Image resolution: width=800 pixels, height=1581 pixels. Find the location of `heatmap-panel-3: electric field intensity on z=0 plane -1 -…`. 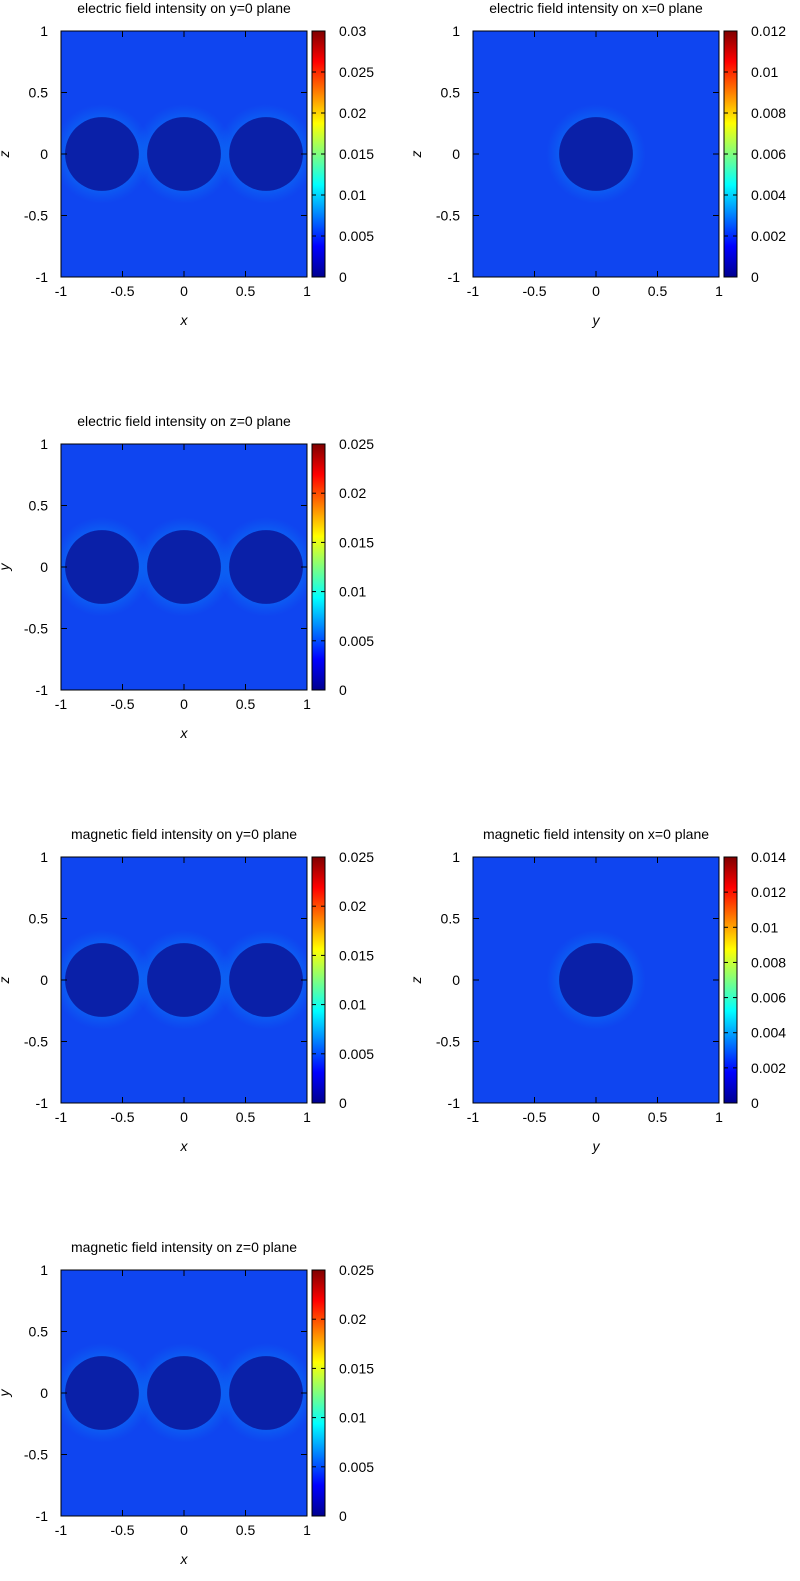

heatmap-panel-3: electric field intensity on z=0 plane -1 -… is located at coordinates (187, 577).